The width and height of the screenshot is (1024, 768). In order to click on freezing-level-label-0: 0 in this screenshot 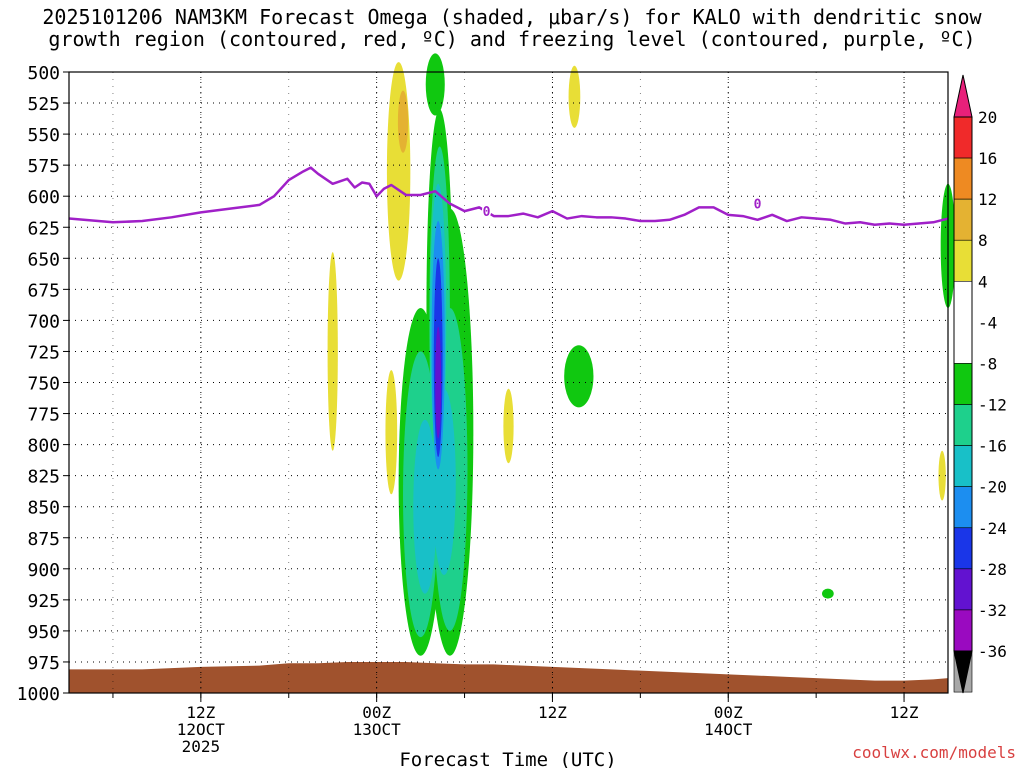, I will do `click(487, 212)`.